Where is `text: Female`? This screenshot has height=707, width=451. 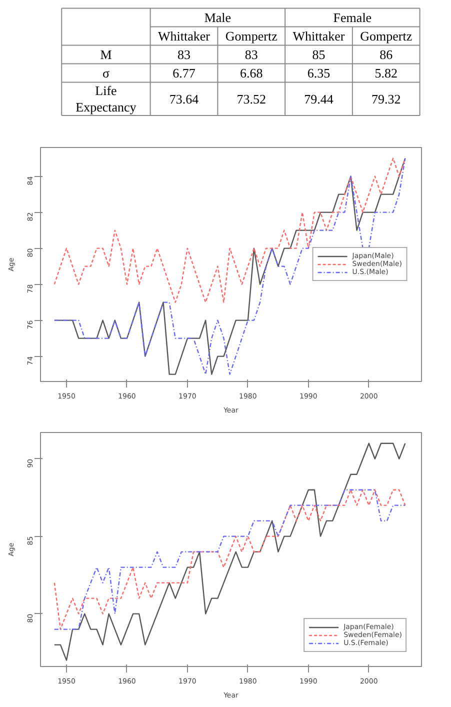
text: Female is located at coordinates (352, 18).